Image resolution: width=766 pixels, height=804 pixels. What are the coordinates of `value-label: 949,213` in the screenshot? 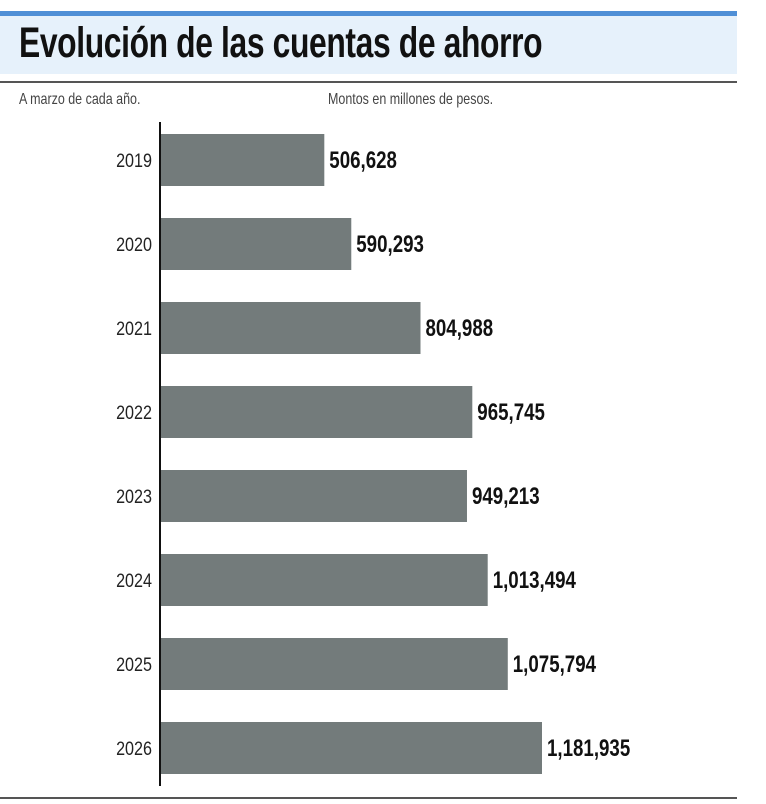 It's located at (506, 496).